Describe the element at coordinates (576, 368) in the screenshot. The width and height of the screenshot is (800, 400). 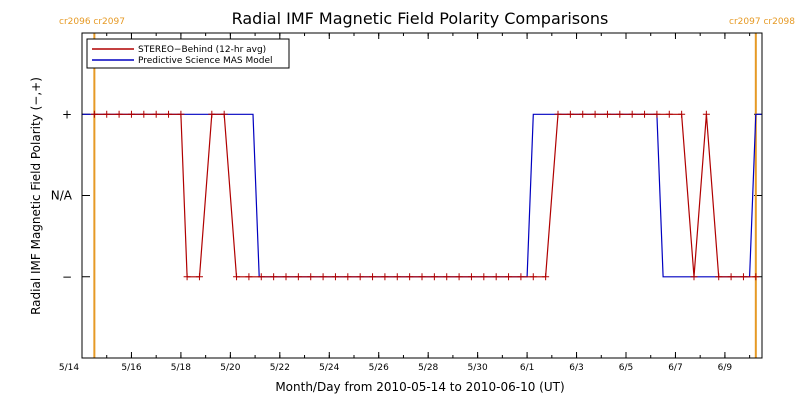
I see `x-tick-label: 6/3` at that location.